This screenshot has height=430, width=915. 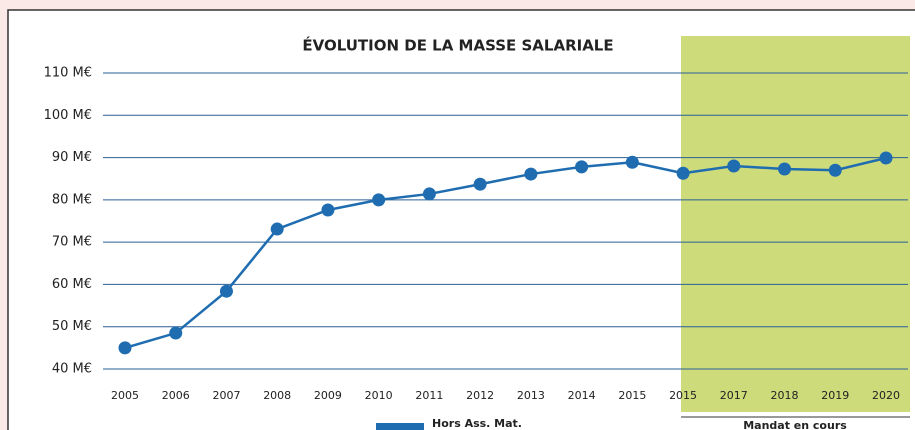 I want to click on chart-title: ÉVOLUTION DE LA MASSE SALARIALE, so click(x=457, y=45).